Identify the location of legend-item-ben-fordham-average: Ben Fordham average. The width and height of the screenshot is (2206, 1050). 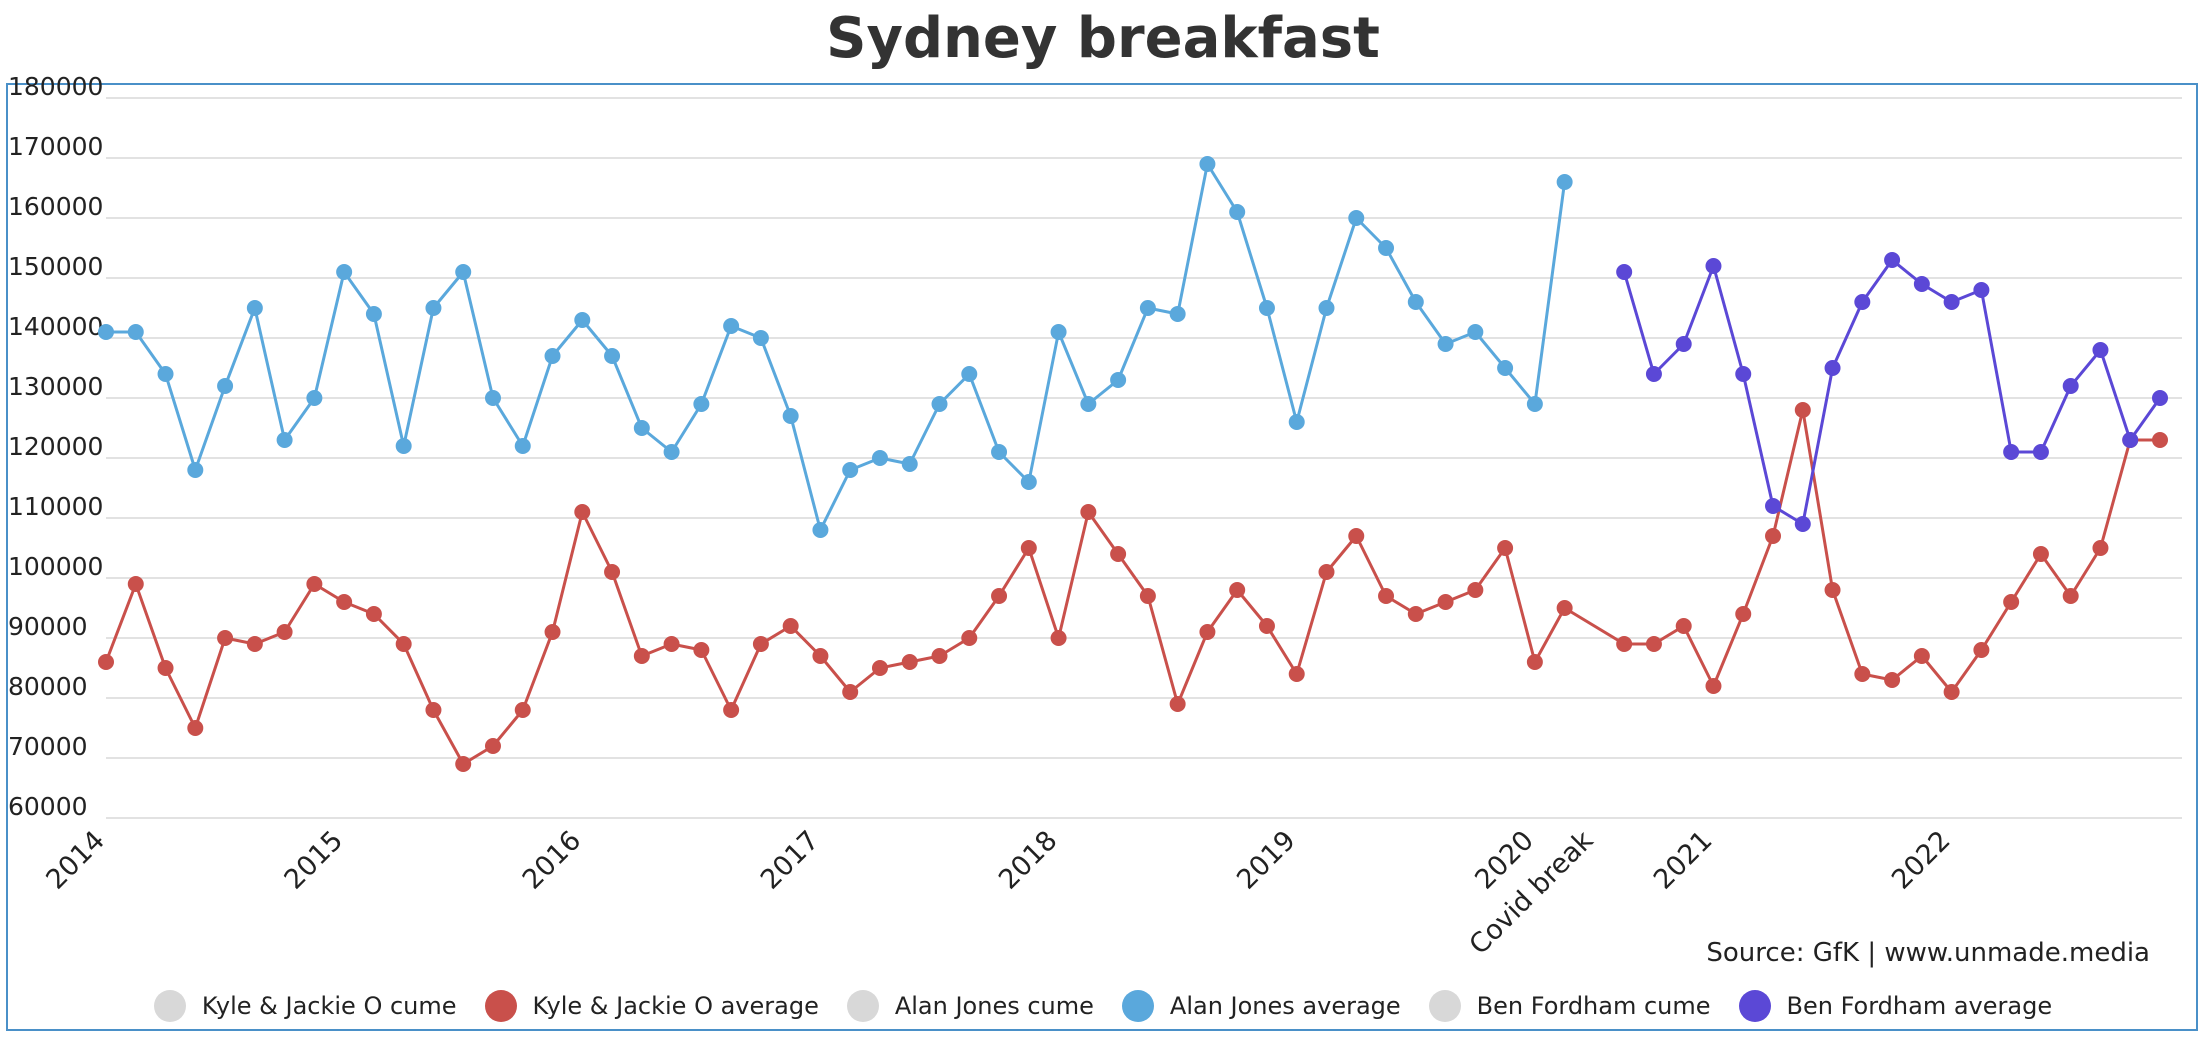
(1895, 1006).